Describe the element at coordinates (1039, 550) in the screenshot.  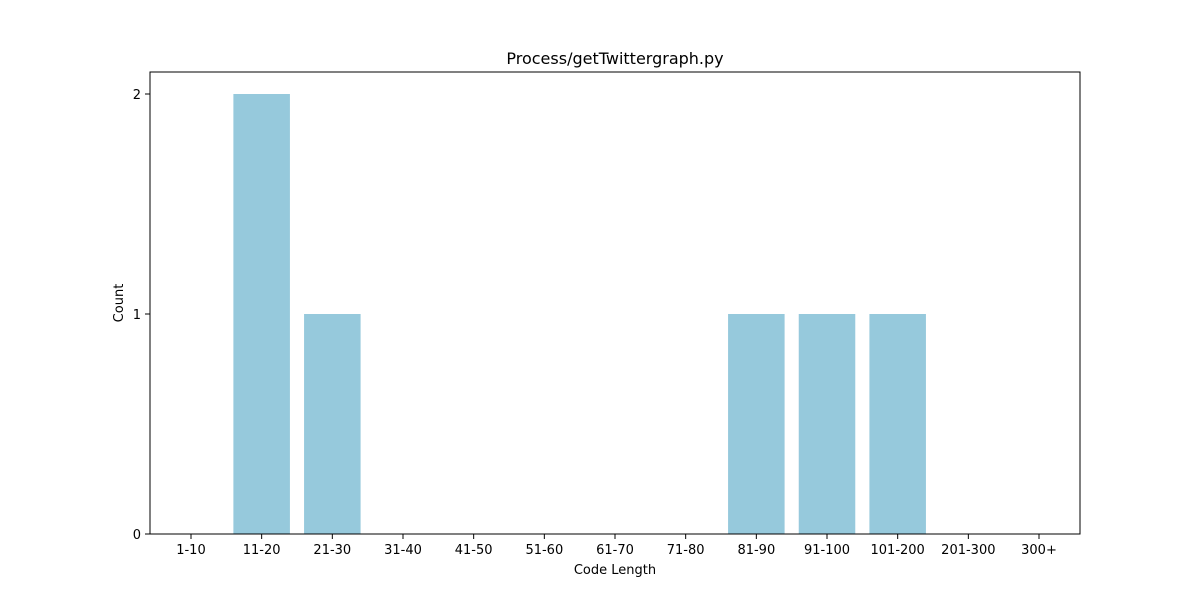
I see `x-tick-label: 300+` at that location.